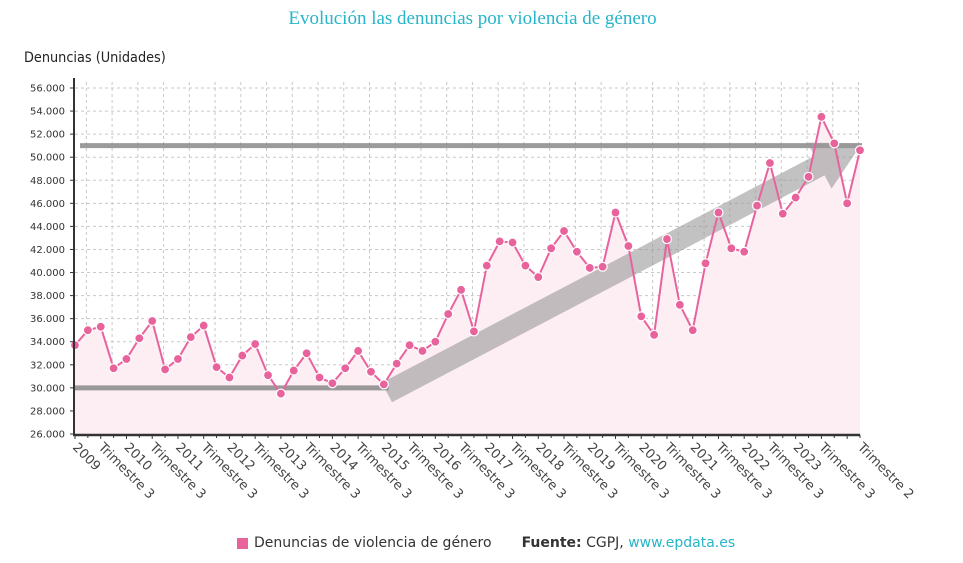 Image resolution: width=963 pixels, height=563 pixels. Describe the element at coordinates (47, 296) in the screenshot. I see `y-tick-label: 38.000` at that location.